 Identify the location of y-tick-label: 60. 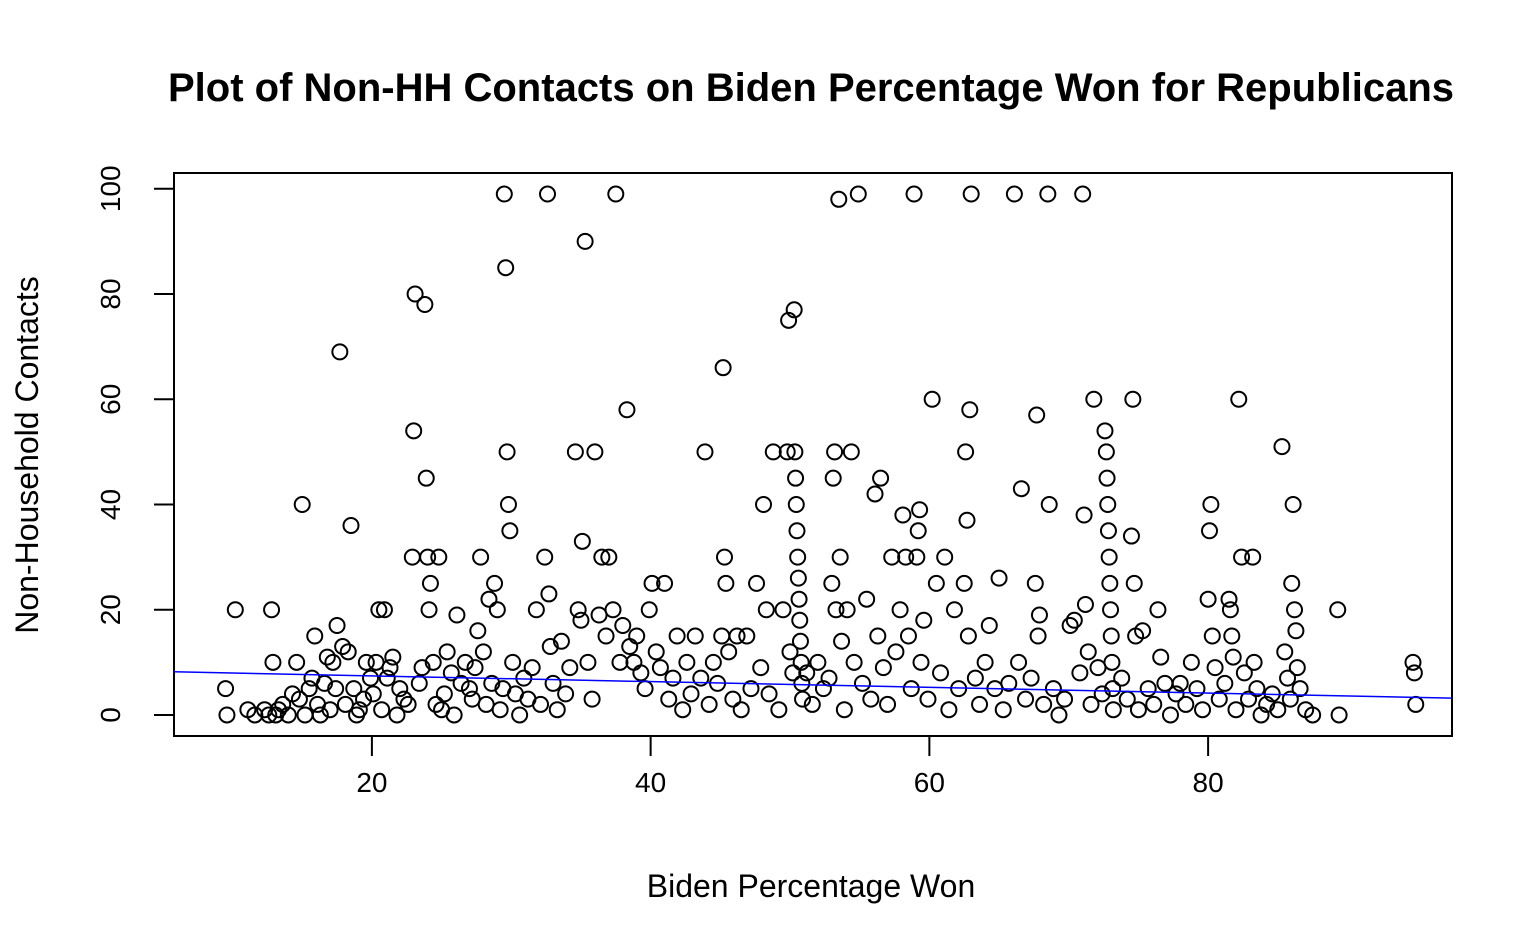
(110, 399).